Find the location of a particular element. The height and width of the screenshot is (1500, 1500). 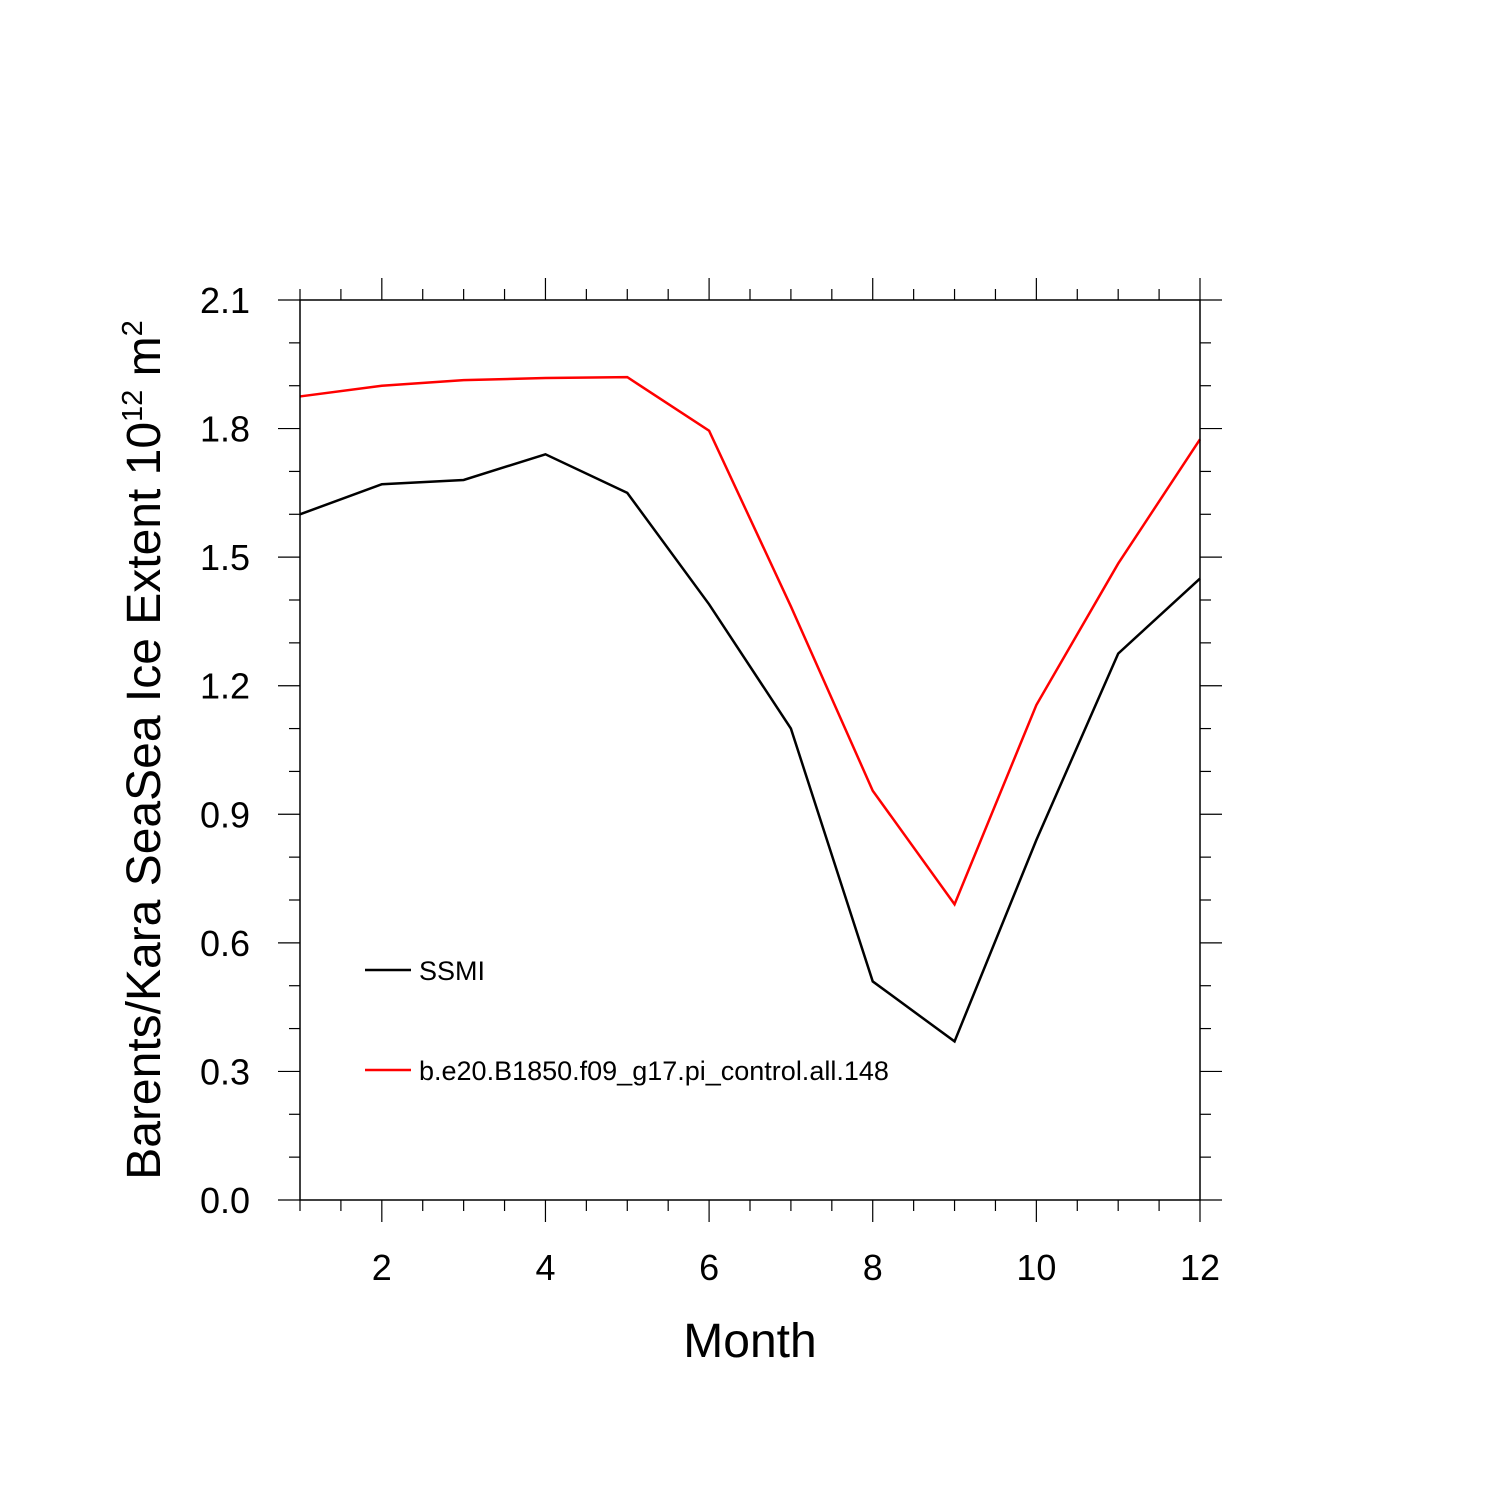

y-tick-label: 0.3 is located at coordinates (225, 1071).